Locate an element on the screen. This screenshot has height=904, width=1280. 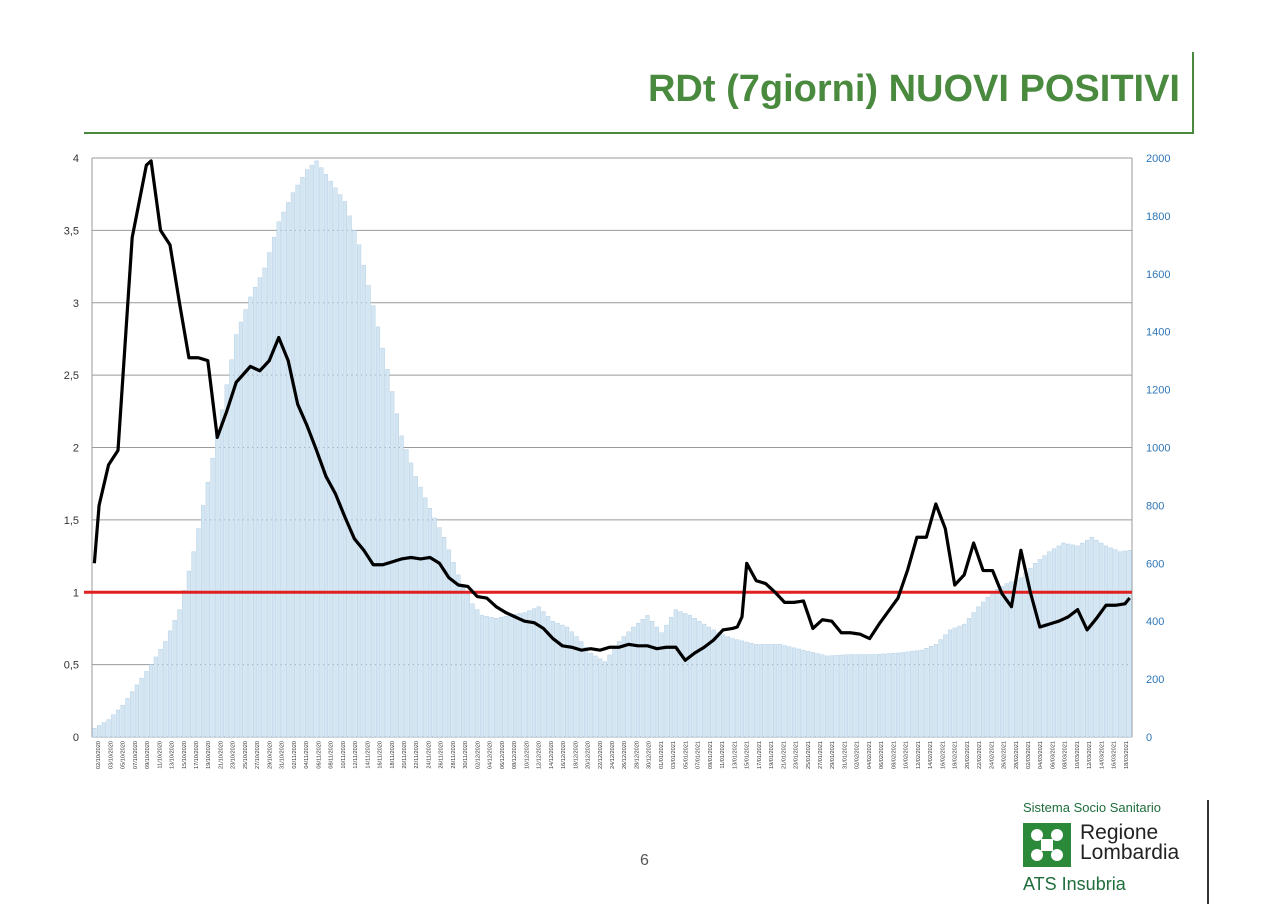
x-tick-label: 13/01/2021 is located at coordinates (735, 755).